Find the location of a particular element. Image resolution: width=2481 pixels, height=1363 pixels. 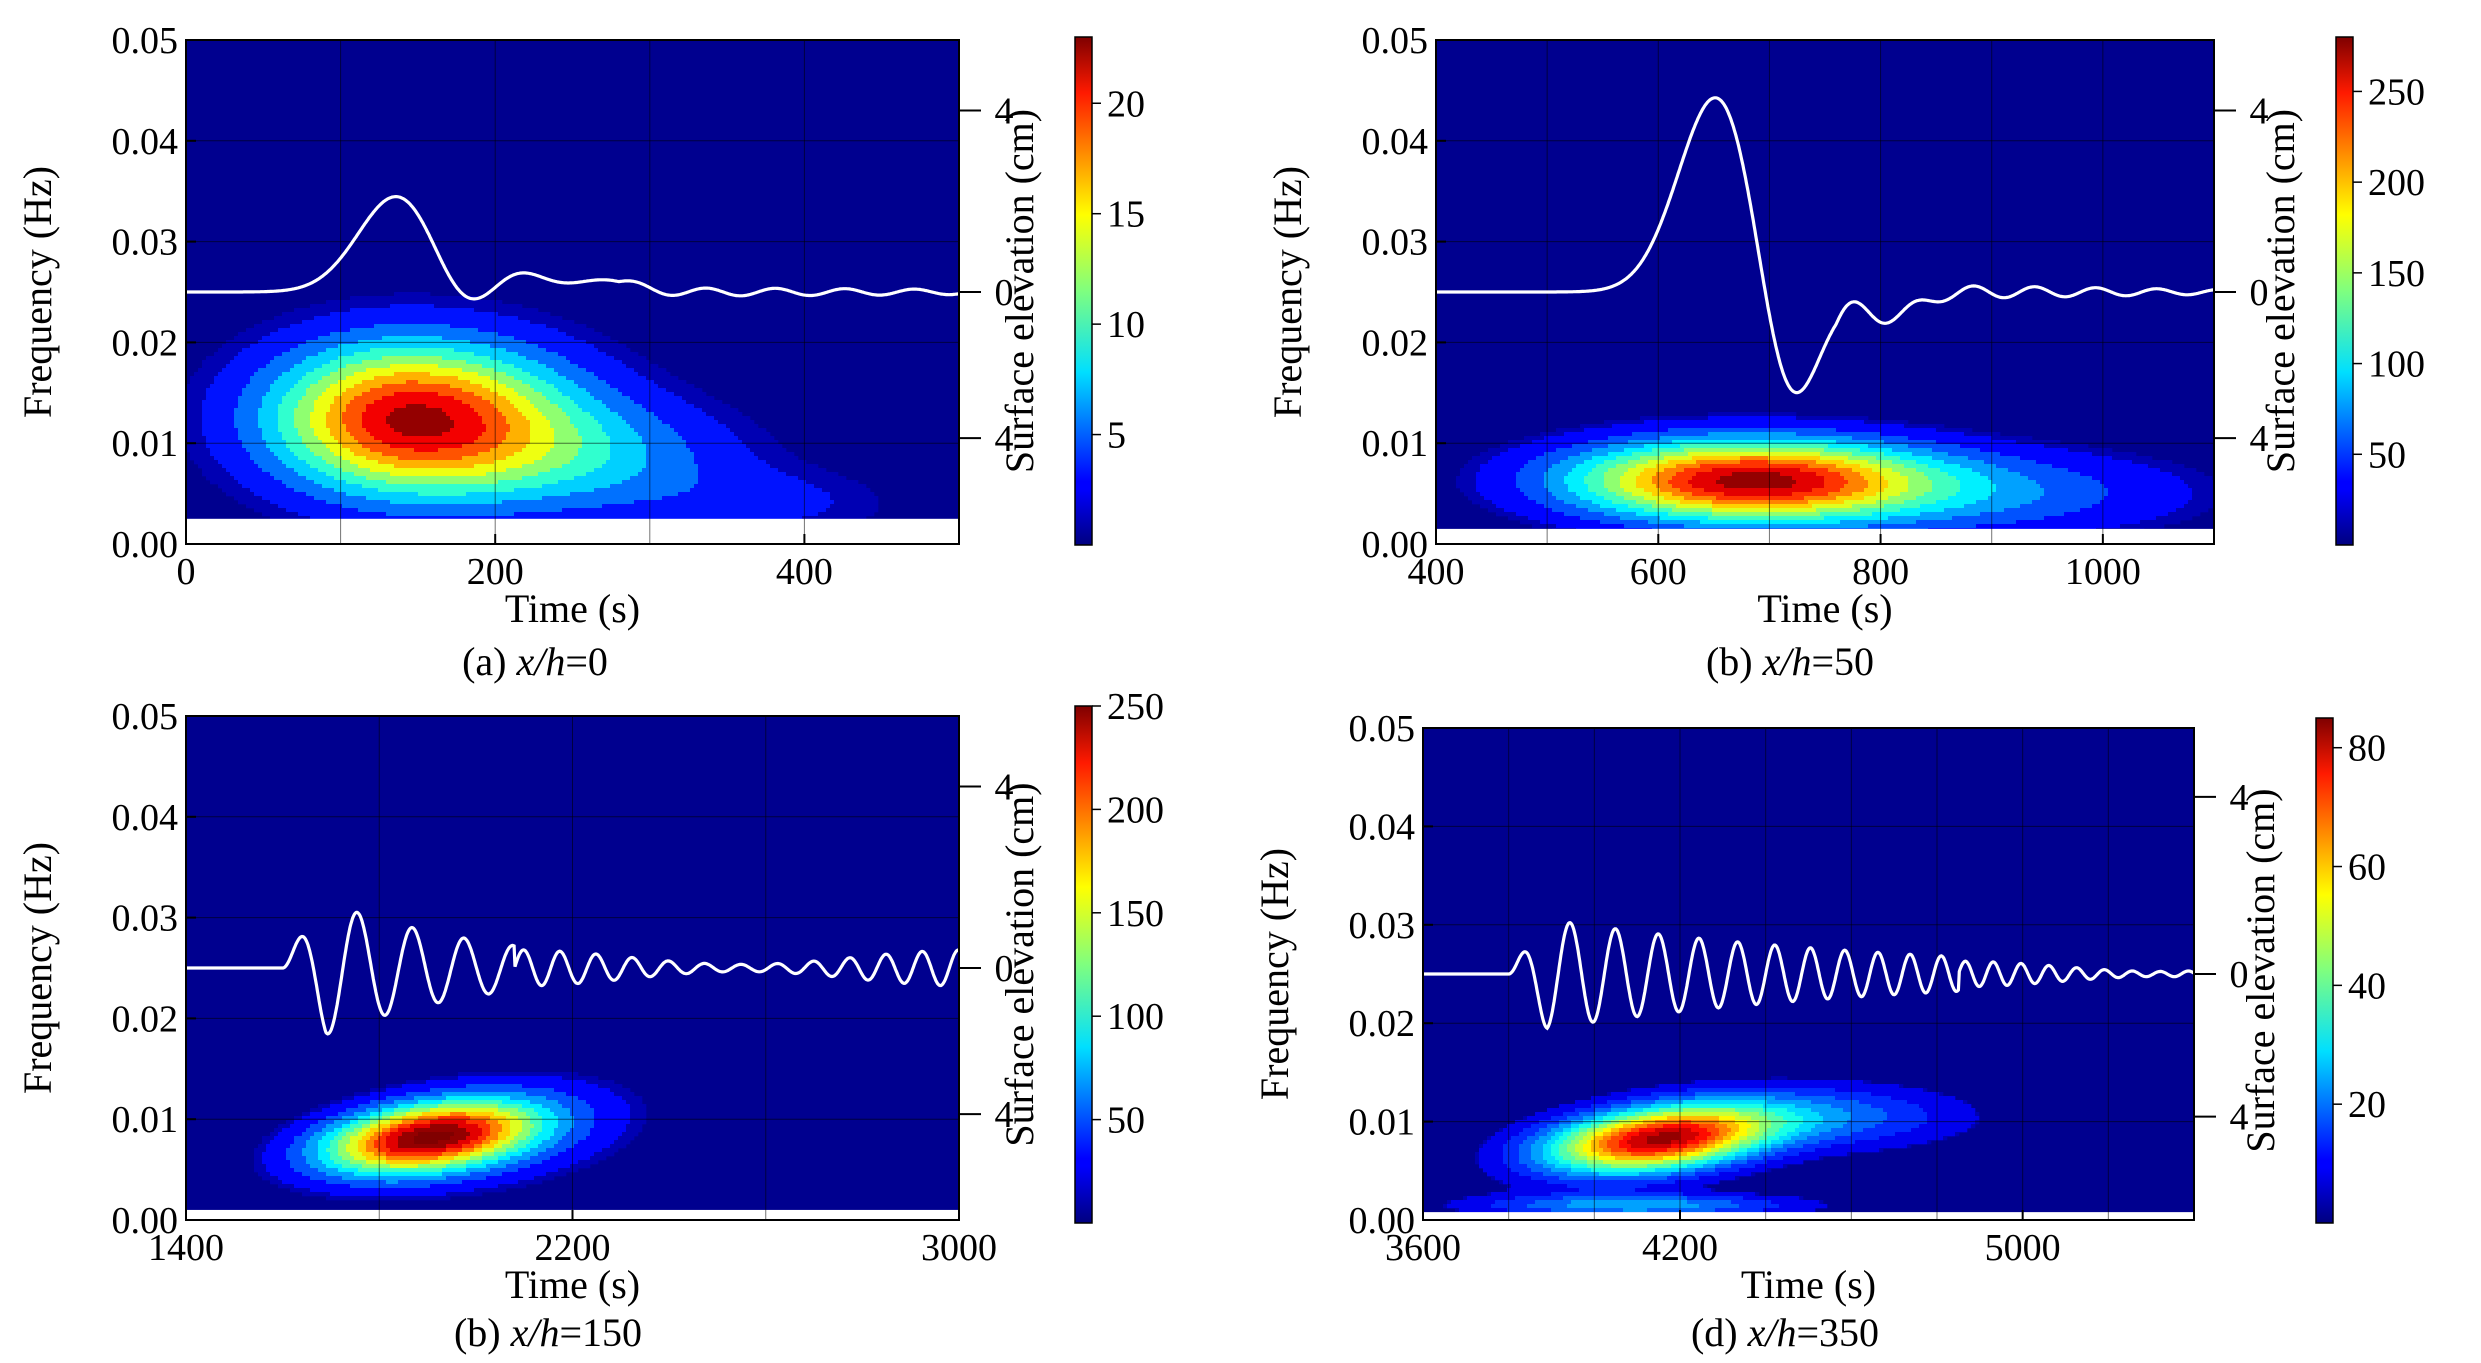

x-tick-label: 600 is located at coordinates (1658, 572).